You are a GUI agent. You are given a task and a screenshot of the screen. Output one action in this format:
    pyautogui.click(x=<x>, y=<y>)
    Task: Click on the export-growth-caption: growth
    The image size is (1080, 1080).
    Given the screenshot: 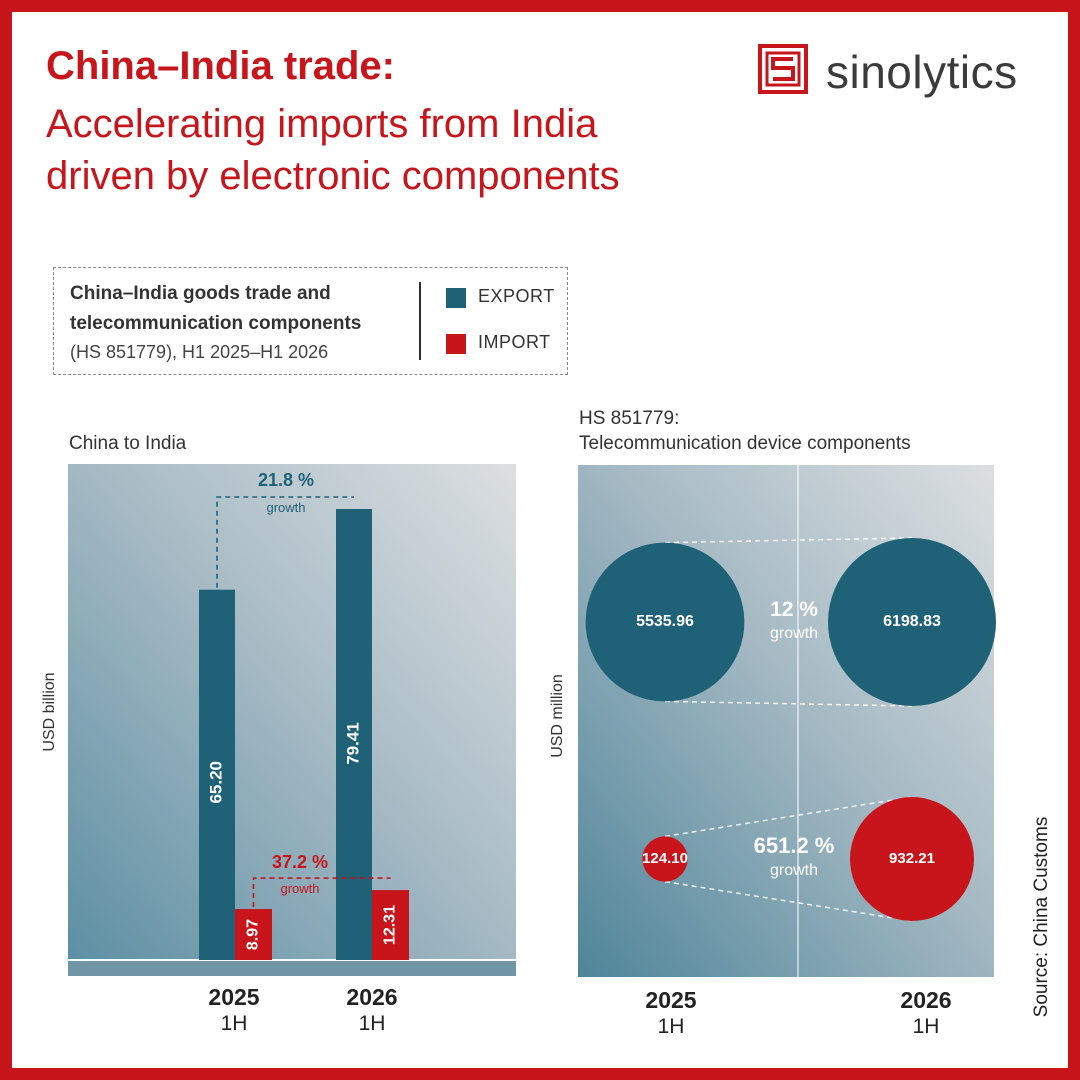 What is the action you would take?
    pyautogui.click(x=285, y=507)
    